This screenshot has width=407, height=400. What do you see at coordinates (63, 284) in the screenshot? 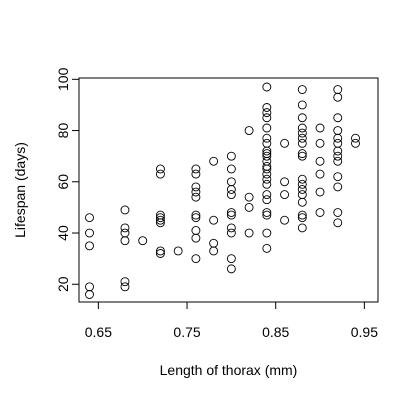
I see `y-tick-label: 20` at bounding box center [63, 284].